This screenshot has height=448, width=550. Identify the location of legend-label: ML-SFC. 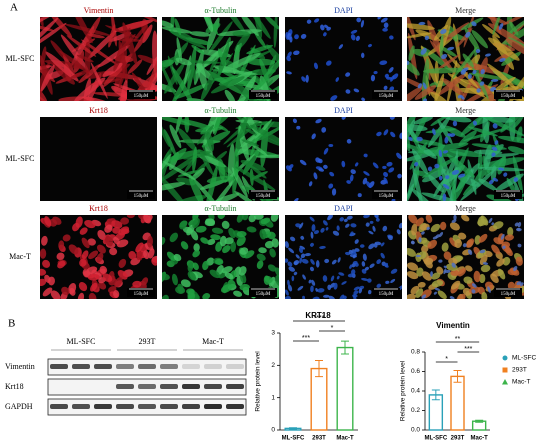
(524, 358).